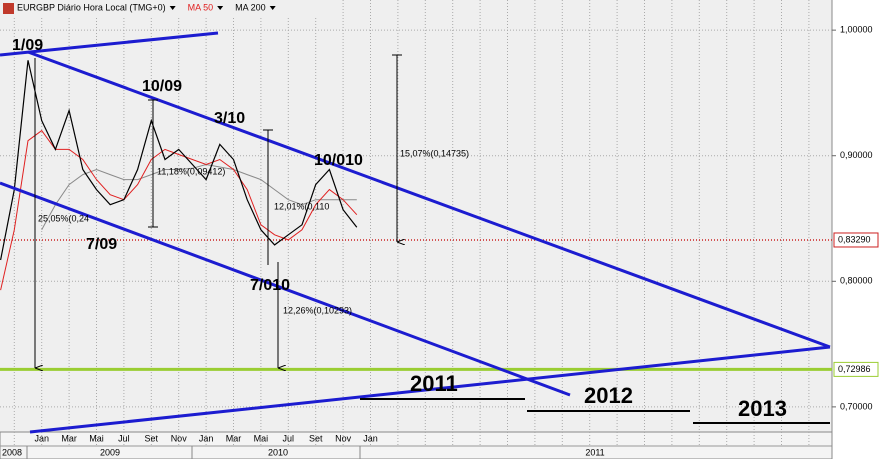 This screenshot has height=459, width=880. What do you see at coordinates (278, 452) in the screenshot?
I see `year-label: 2010` at bounding box center [278, 452].